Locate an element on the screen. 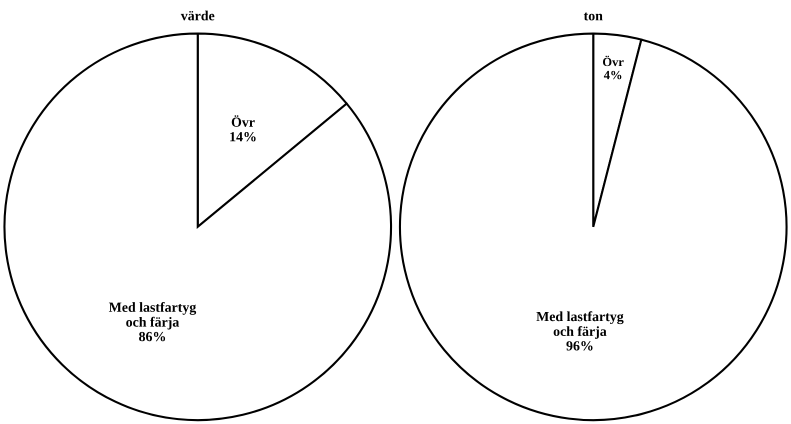 This screenshot has width=791, height=424. data-label: 86% is located at coordinates (152, 337).